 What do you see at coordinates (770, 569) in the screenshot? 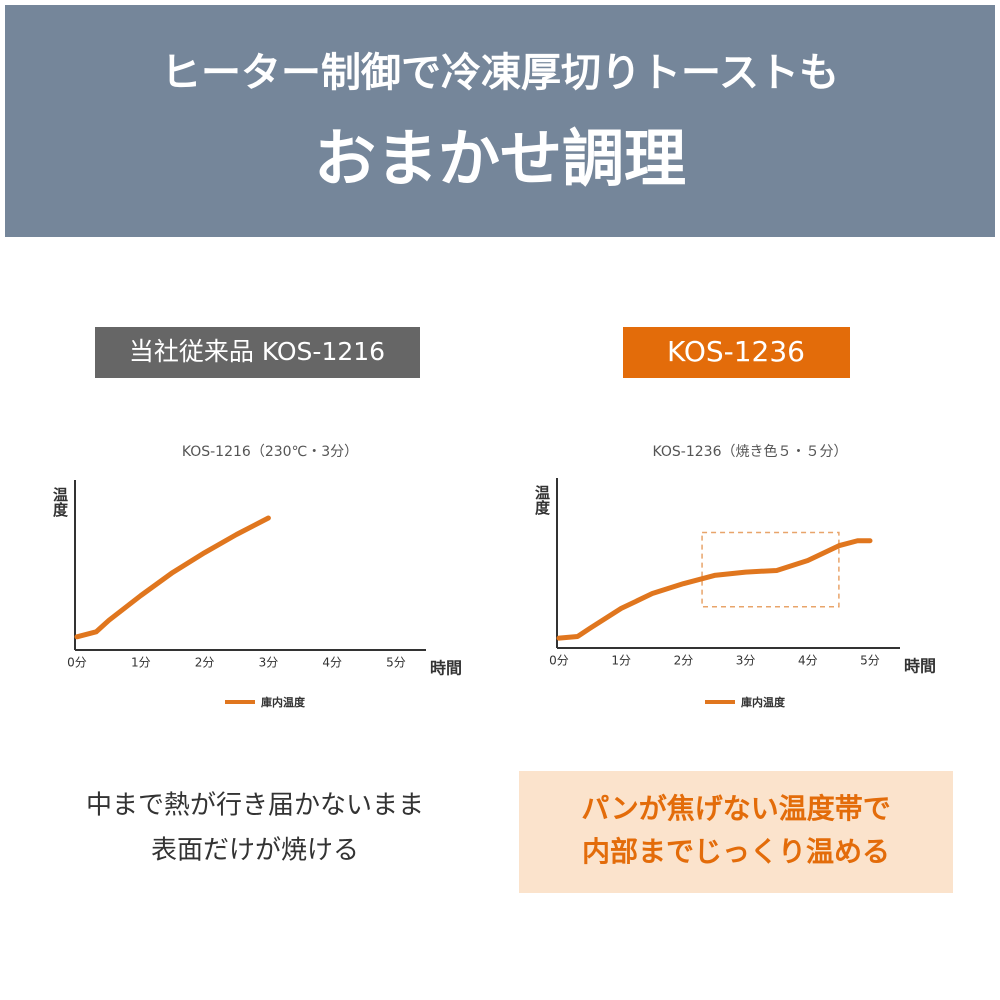
I see `highlight-box` at bounding box center [770, 569].